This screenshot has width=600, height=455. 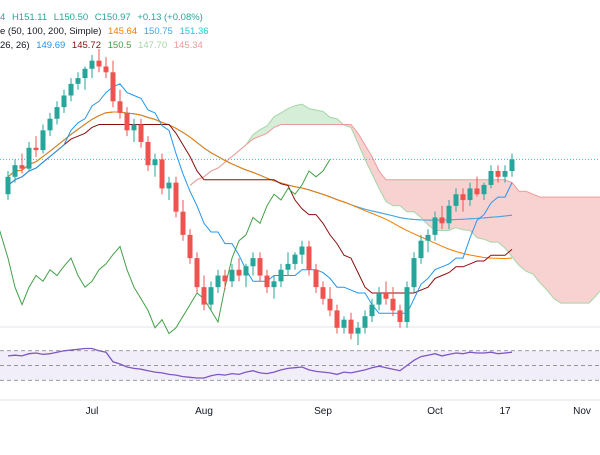 What do you see at coordinates (112, 17) in the screenshot?
I see `legend-ohlc-close: C150.97` at bounding box center [112, 17].